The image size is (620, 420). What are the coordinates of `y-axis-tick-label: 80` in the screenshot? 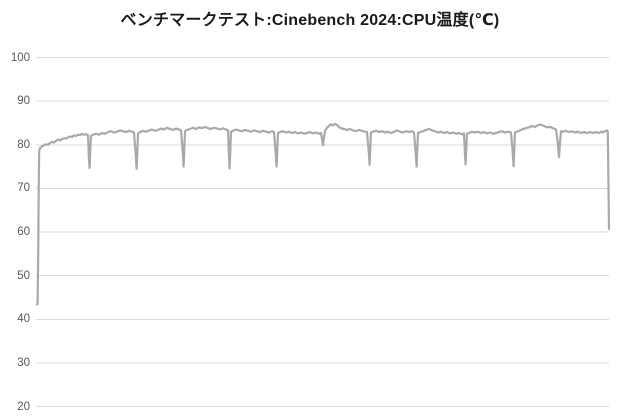 It's located at (23, 144).